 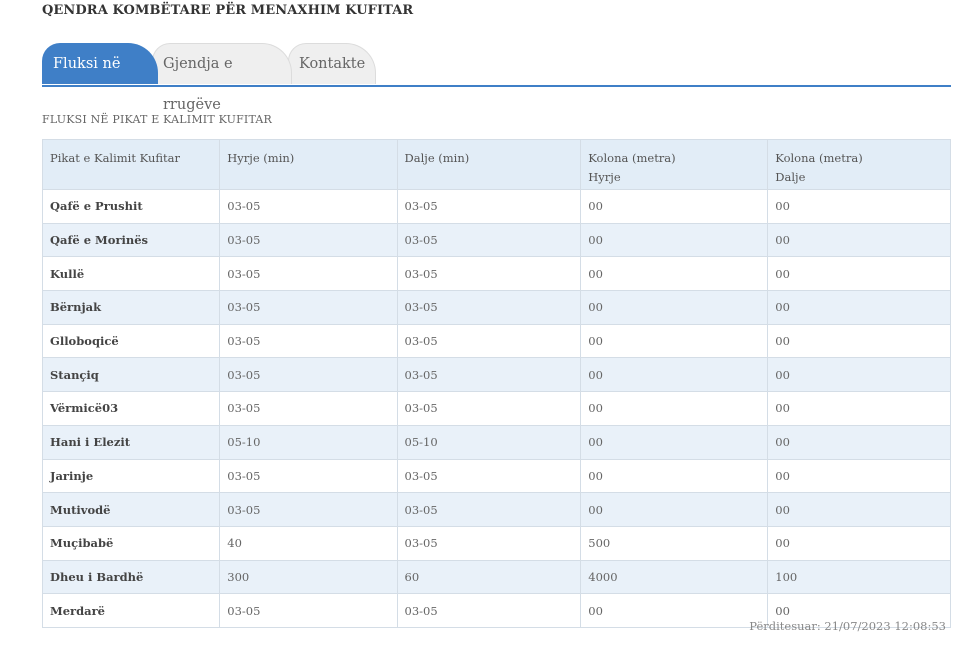 I want to click on table-row: Qafë e Prushit 03-05 03-05 00 00, so click(x=496, y=206).